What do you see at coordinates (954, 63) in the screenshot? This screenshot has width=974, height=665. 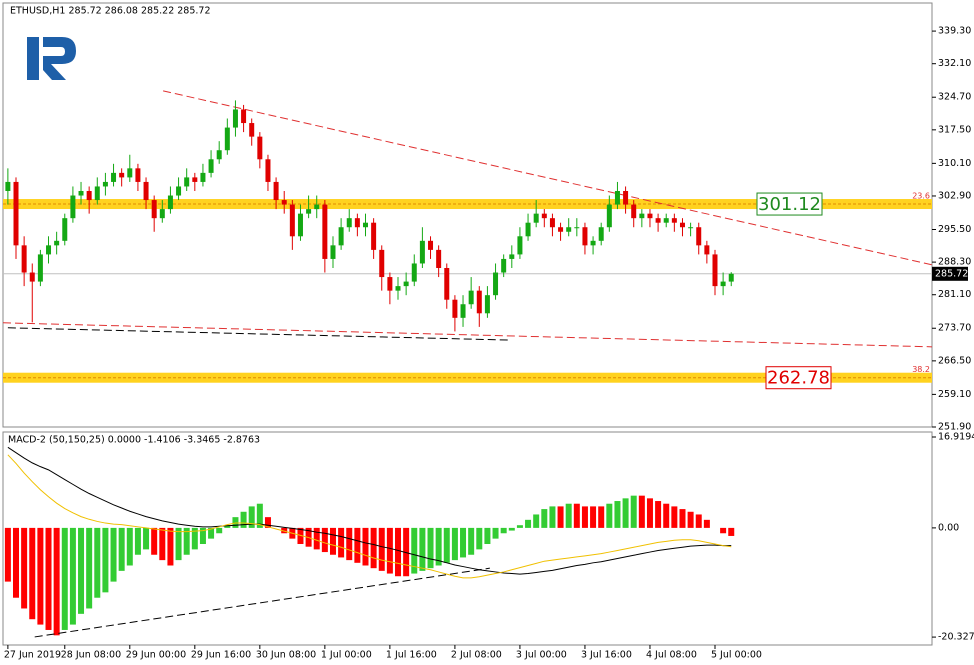 I see `y-tick-label: 332.10` at bounding box center [954, 63].